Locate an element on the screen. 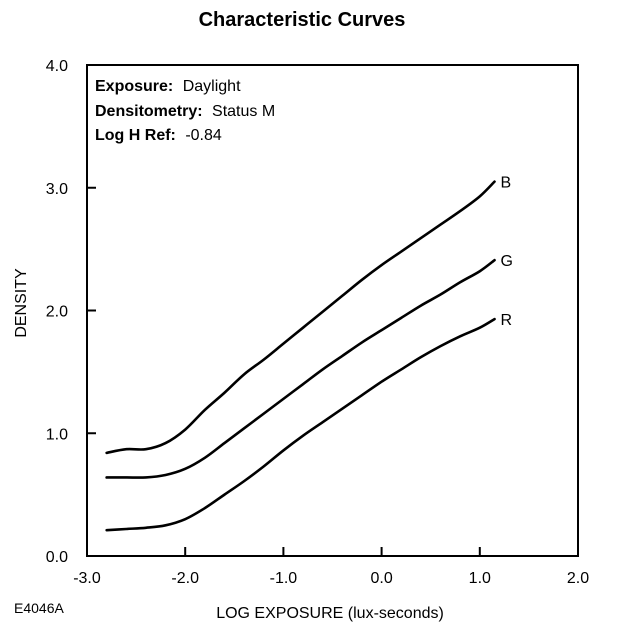 Image resolution: width=620 pixels, height=637 pixels. series-label-g: G is located at coordinates (507, 261).